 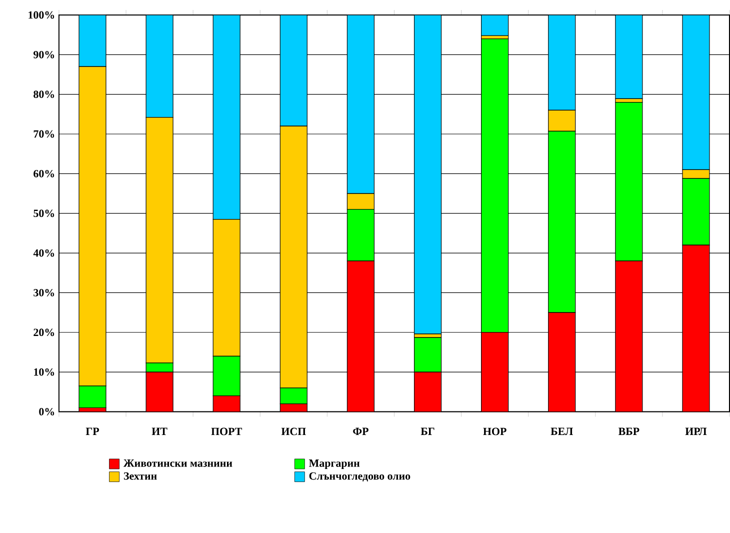 What do you see at coordinates (359, 477) in the screenshot?
I see `legend-label: Слънчогледово олио` at bounding box center [359, 477].